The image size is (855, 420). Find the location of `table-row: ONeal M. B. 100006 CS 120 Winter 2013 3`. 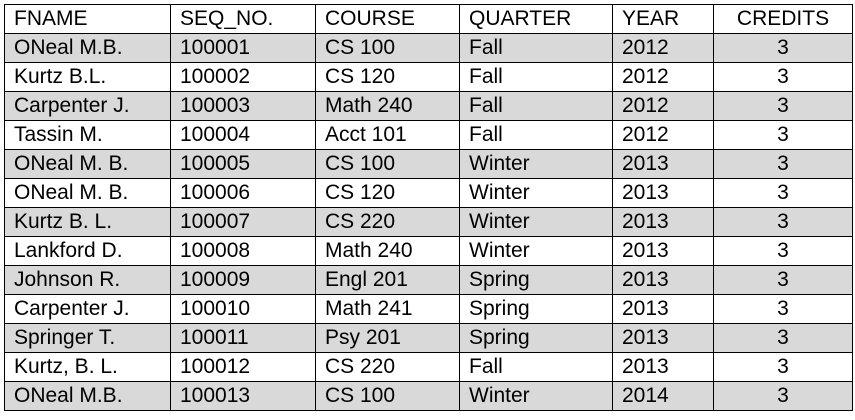

table-row: ONeal M. B. 100006 CS 120 Winter 2013 3 is located at coordinates (428, 193).